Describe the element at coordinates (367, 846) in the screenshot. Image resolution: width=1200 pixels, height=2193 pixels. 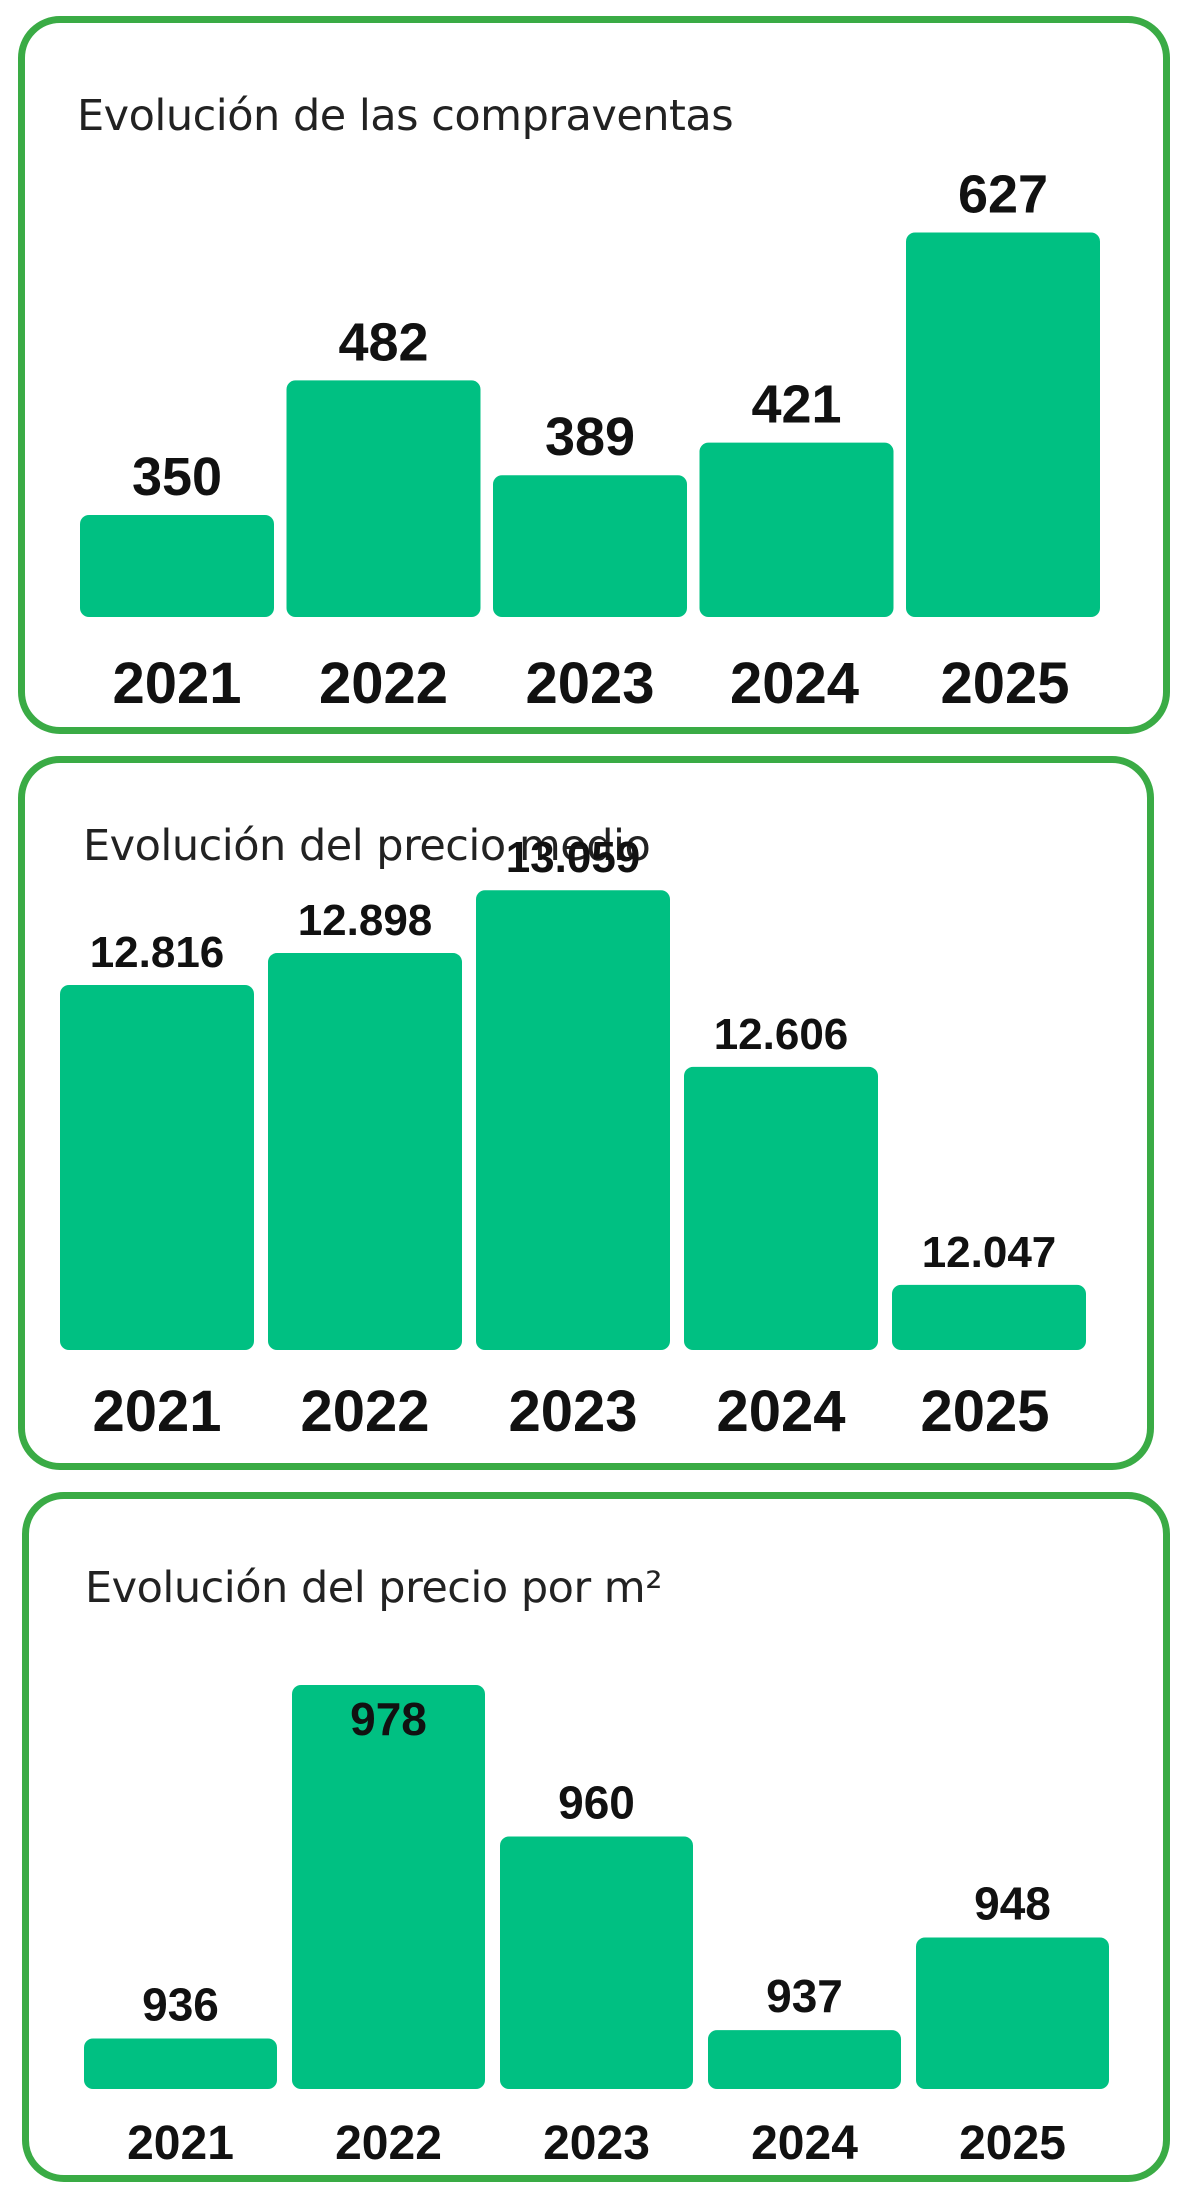
I see `chart-title: Evolución del precio medio` at that location.